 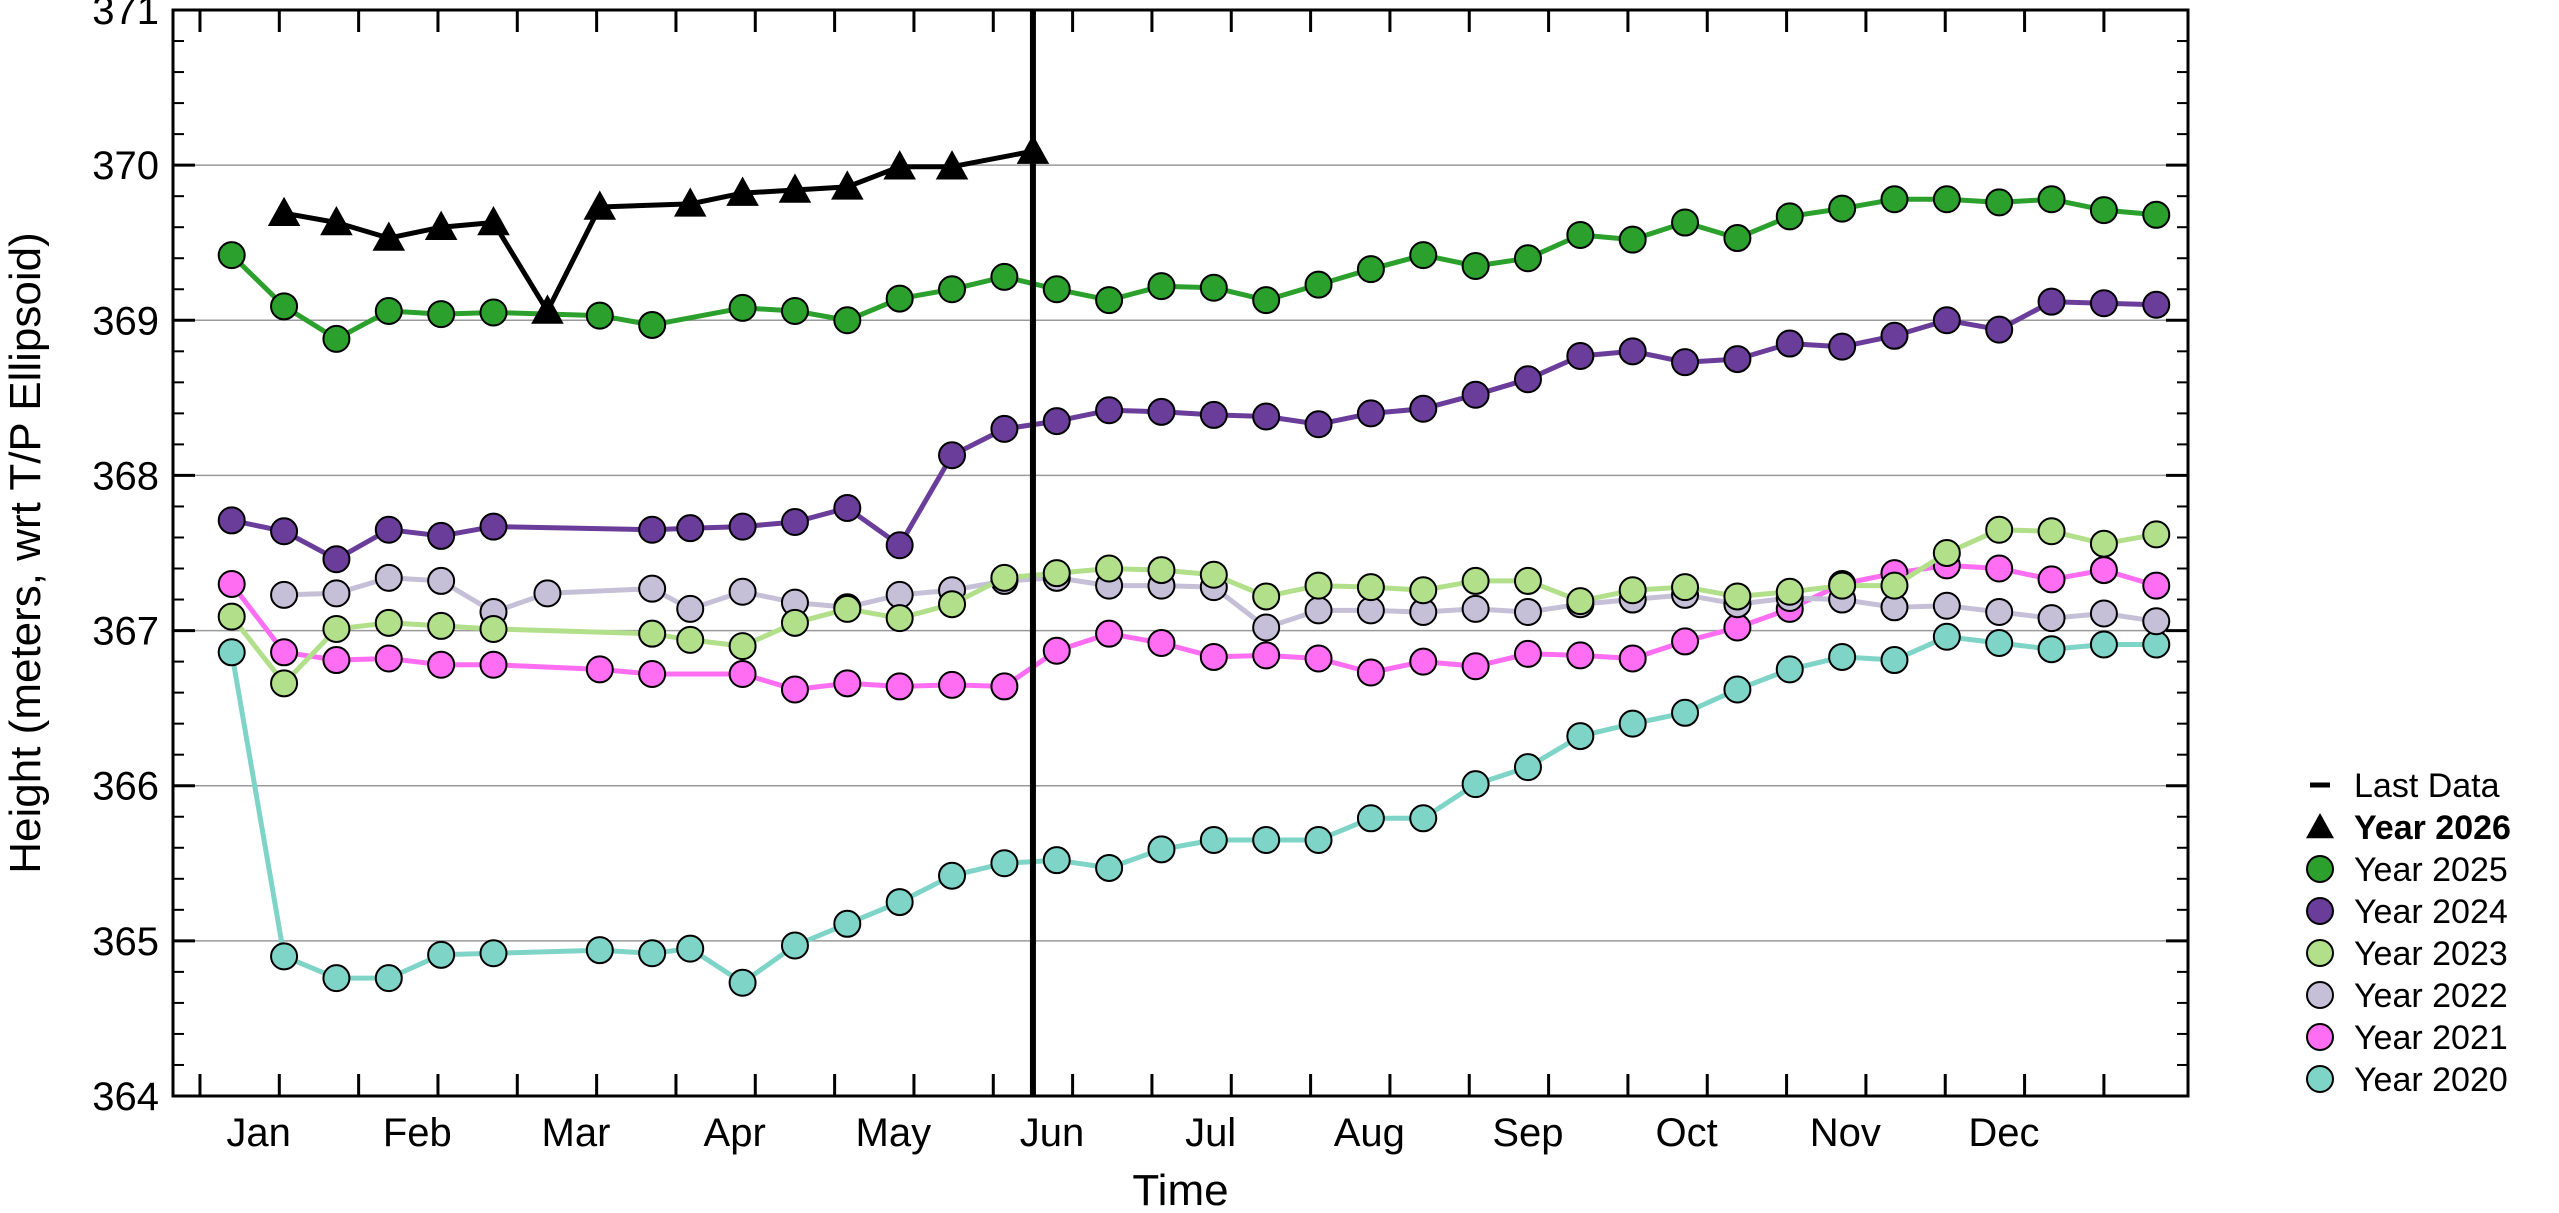 What do you see at coordinates (1687, 1133) in the screenshot?
I see `x-tick-label: Oct` at bounding box center [1687, 1133].